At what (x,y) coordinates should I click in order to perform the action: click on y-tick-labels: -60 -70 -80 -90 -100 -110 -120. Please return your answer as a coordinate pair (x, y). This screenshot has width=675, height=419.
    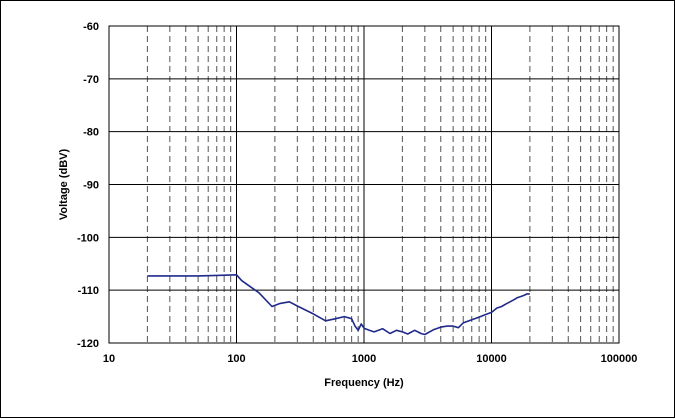
    Looking at the image, I should click on (88, 185).